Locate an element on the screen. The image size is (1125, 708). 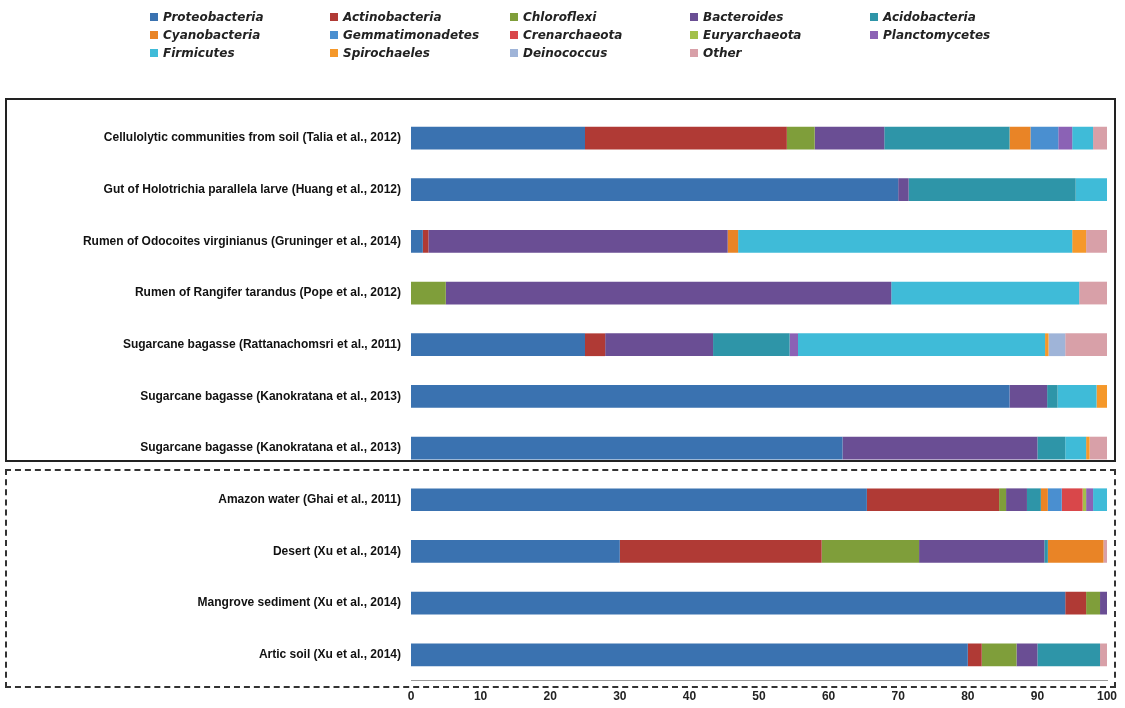
legend-label: Bacteroides is located at coordinates (743, 17).